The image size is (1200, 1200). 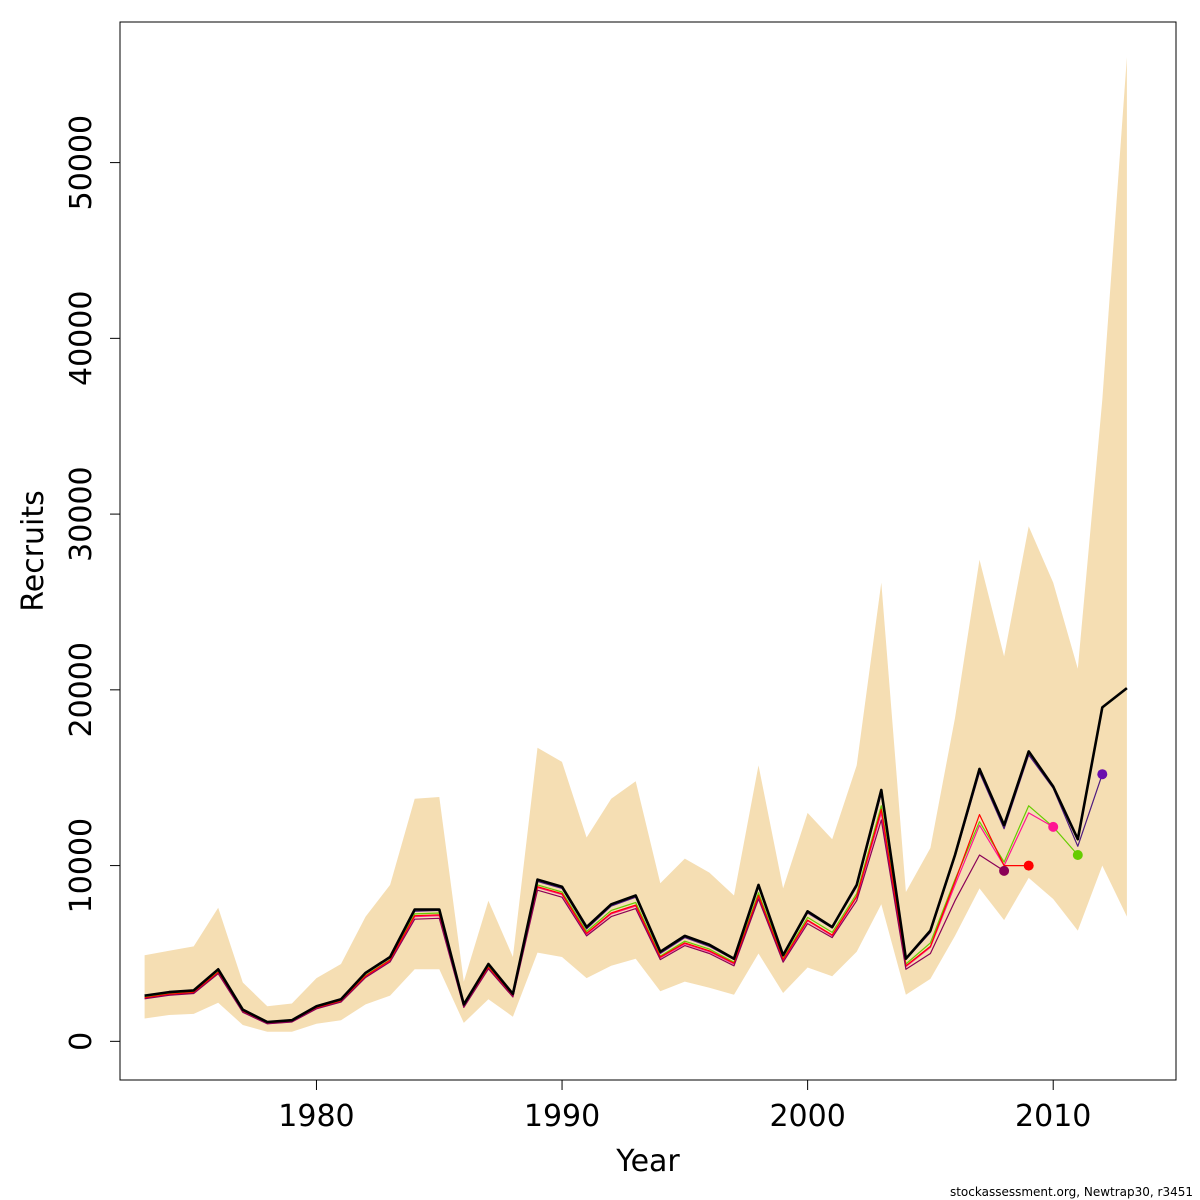 I want to click on x-tick-label-2010: 2010, so click(x=1053, y=1116).